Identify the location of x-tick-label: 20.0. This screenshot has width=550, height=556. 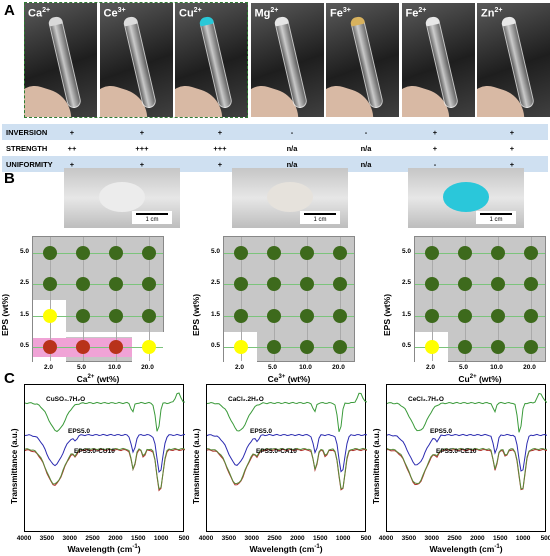
(147, 367).